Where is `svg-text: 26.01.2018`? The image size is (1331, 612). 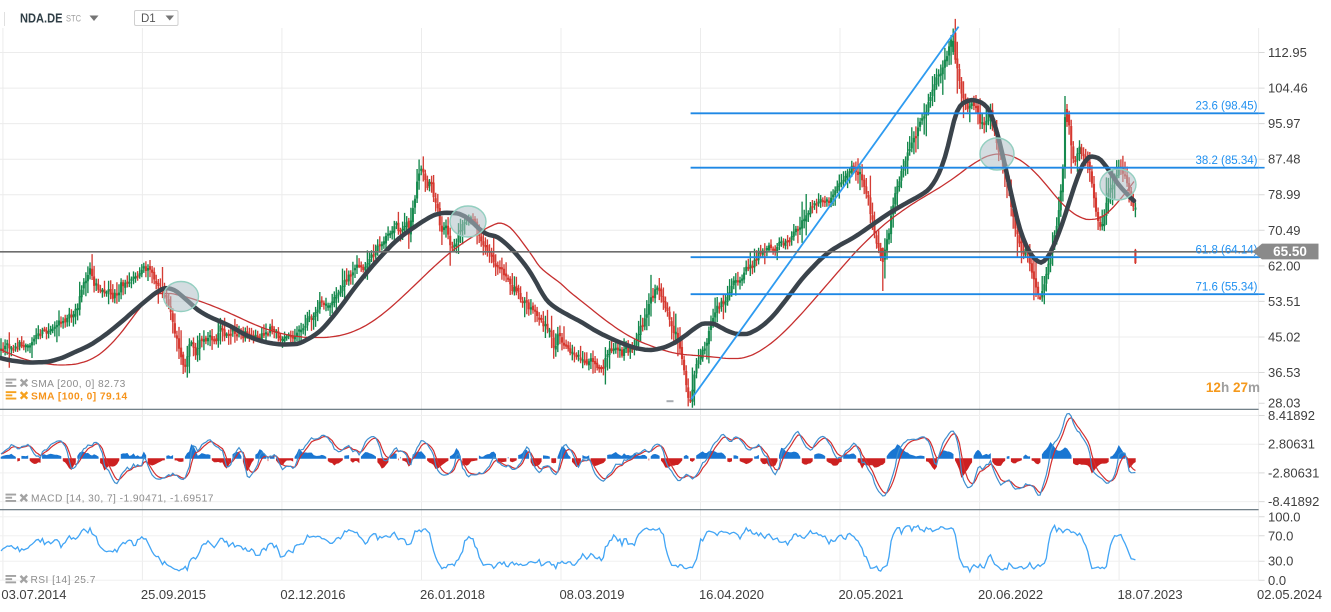 svg-text: 26.01.2018 is located at coordinates (452, 594).